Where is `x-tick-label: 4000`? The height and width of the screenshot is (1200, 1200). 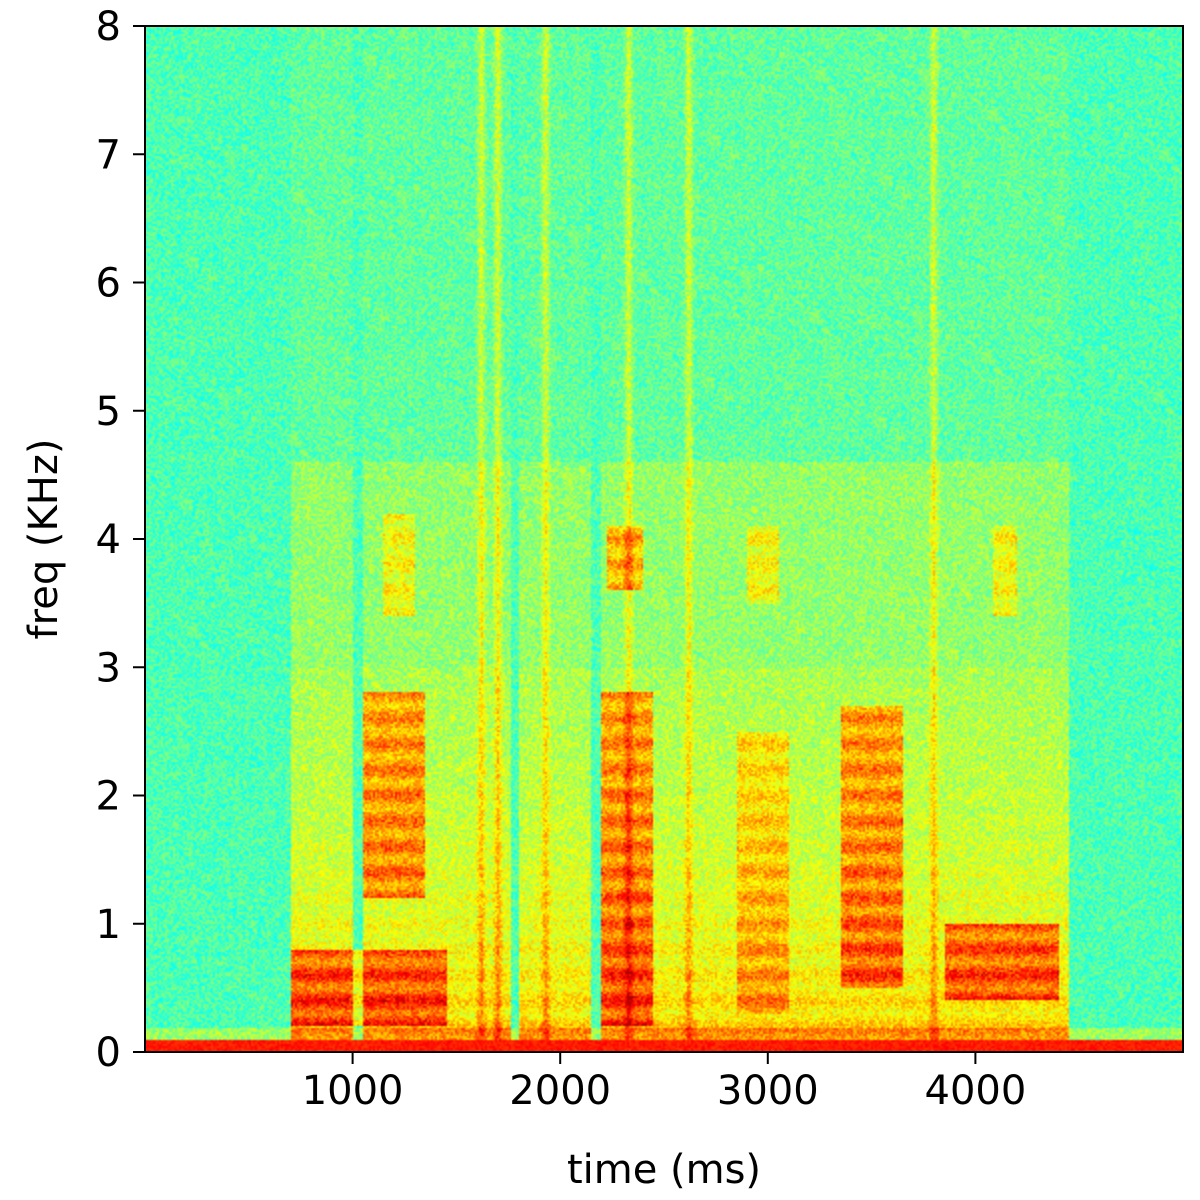 x-tick-label: 4000 is located at coordinates (976, 1091).